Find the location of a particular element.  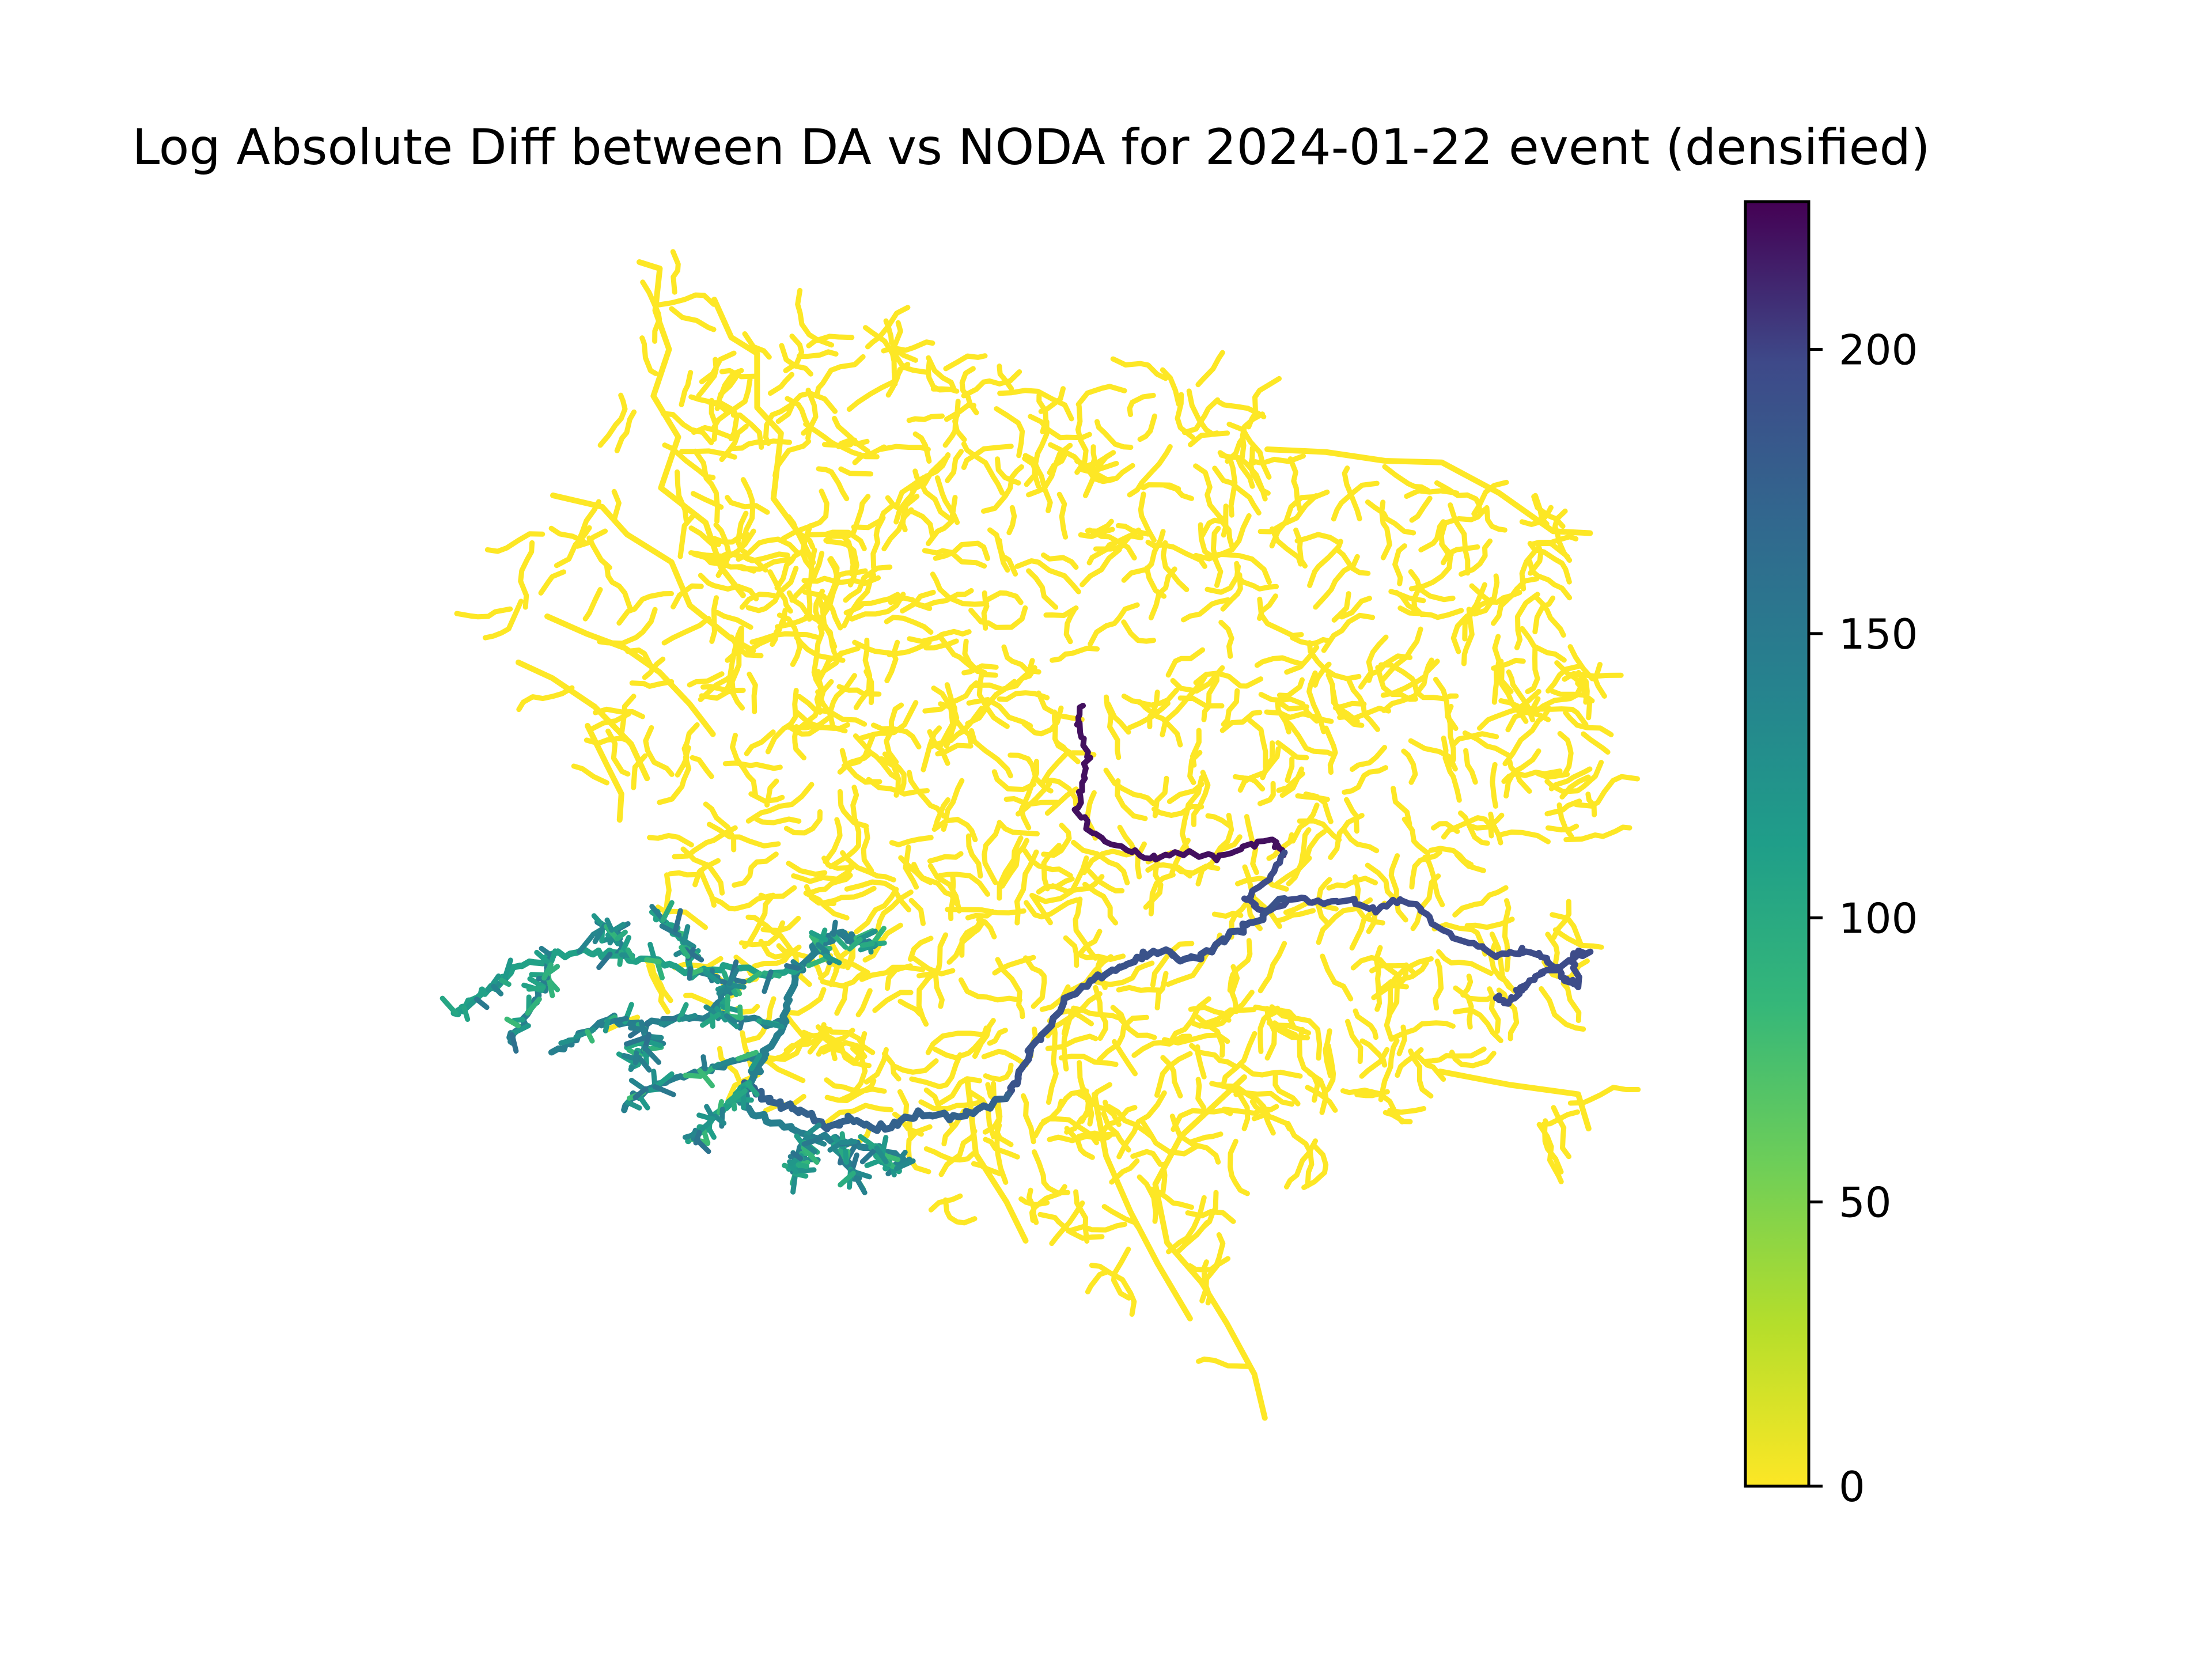

reach-main-stem-west is located at coordinates (876, 1106).